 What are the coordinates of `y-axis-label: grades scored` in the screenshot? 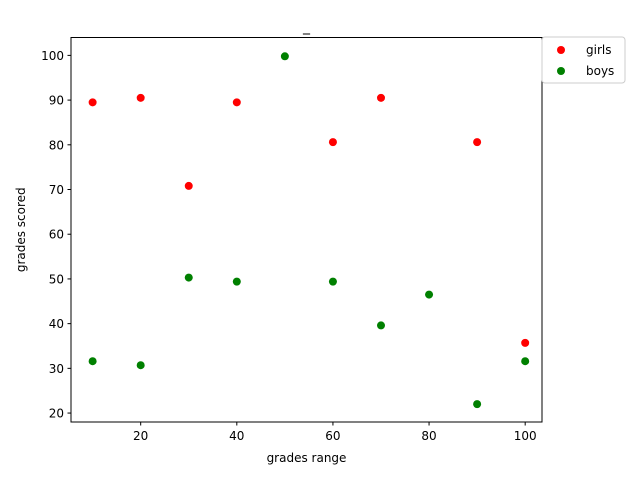 It's located at (21, 229).